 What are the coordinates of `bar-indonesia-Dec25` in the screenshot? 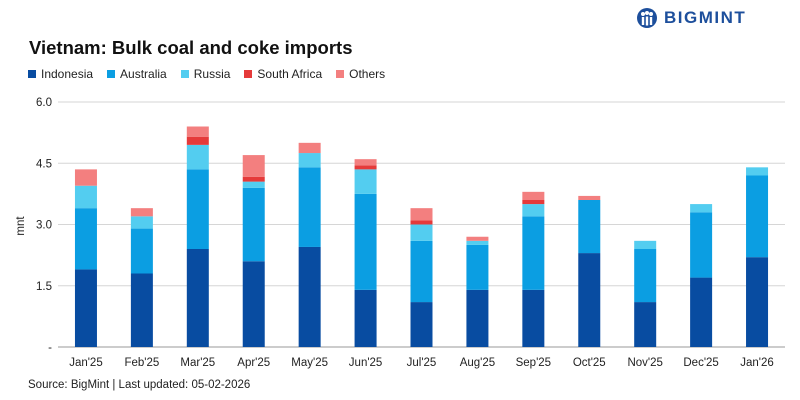 It's located at (701, 312).